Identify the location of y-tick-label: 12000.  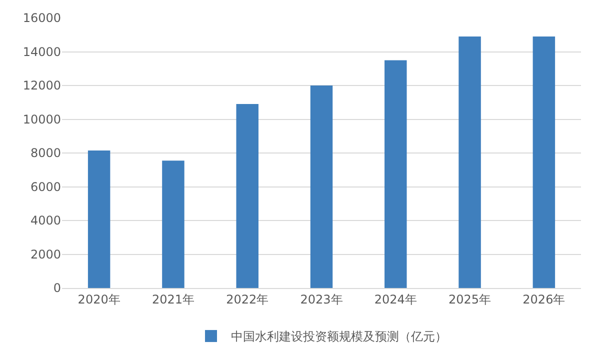
(41, 85).